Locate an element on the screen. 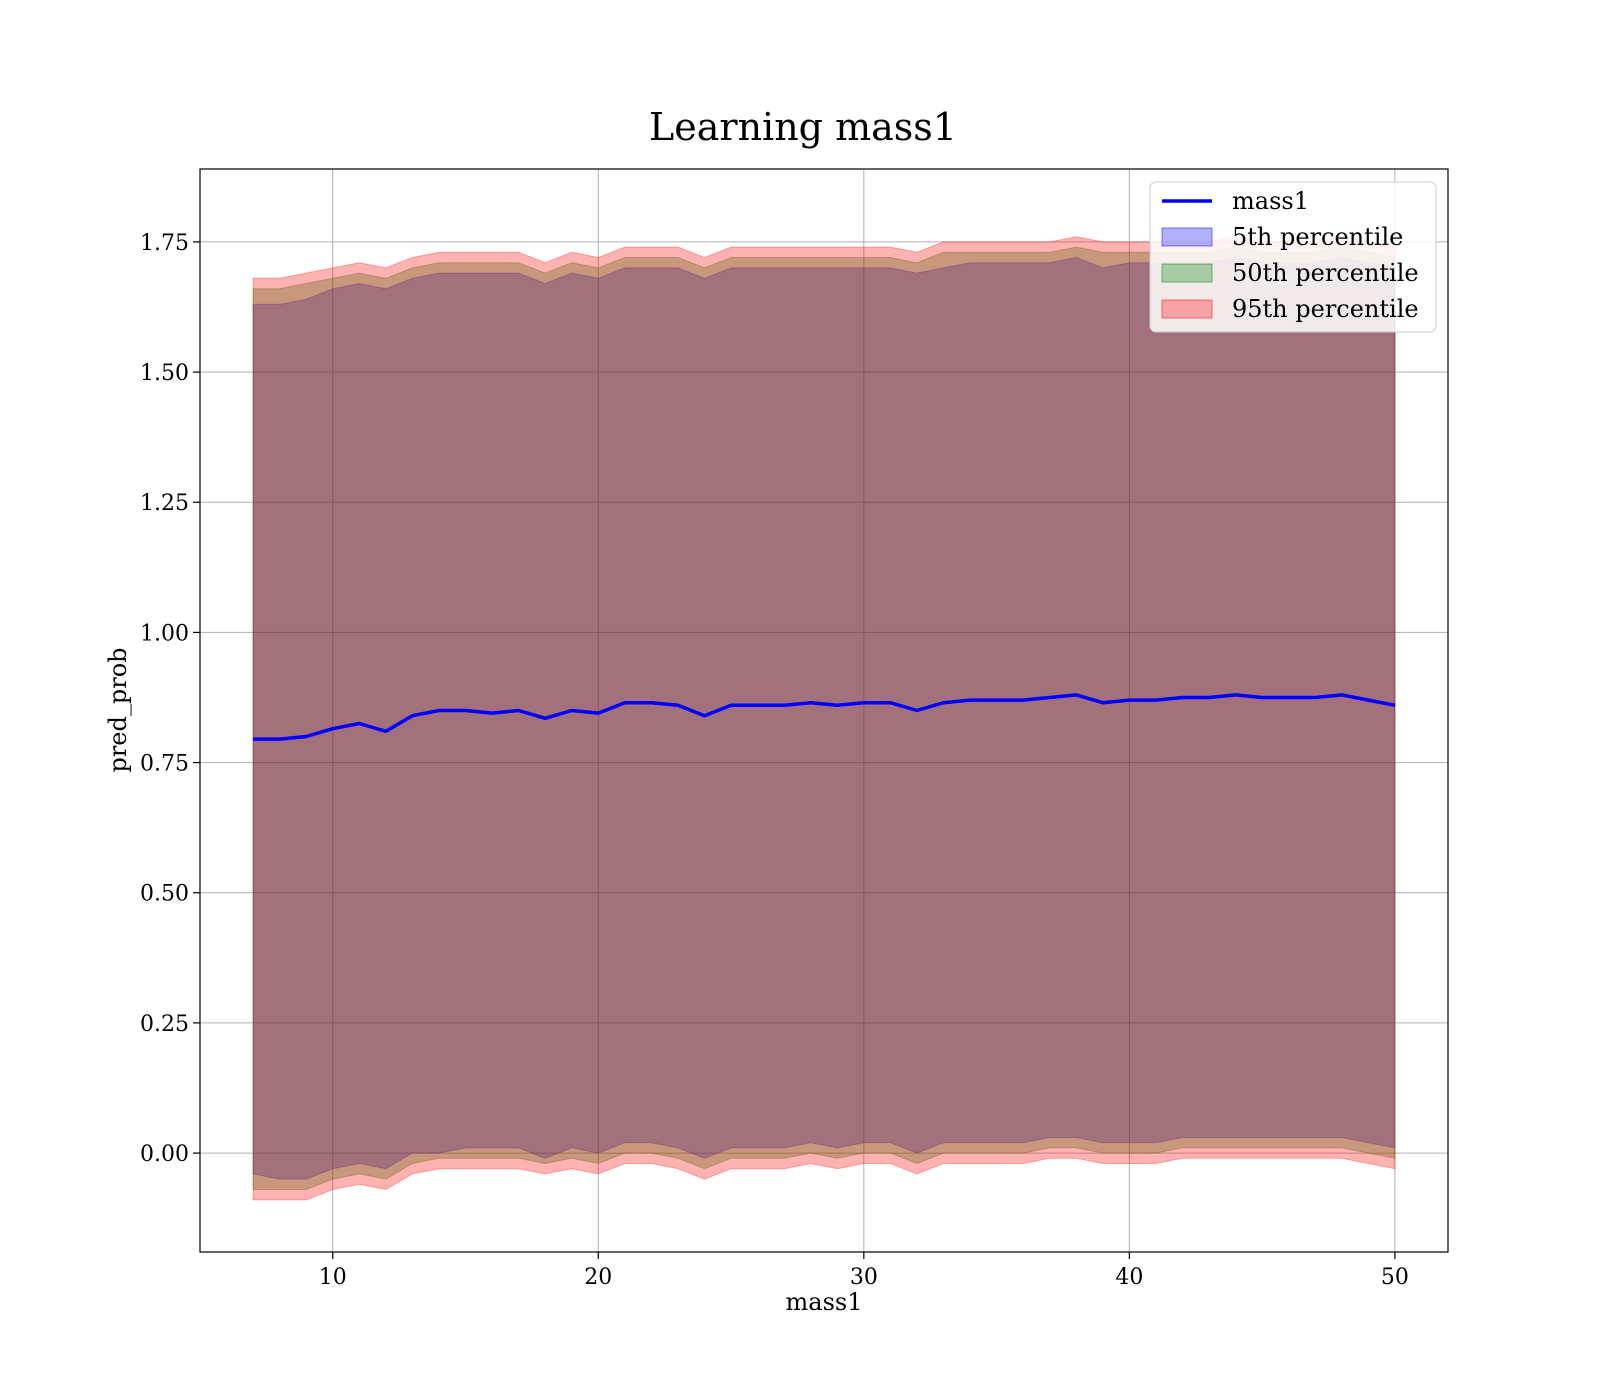 The width and height of the screenshot is (1600, 1400). legend-label: mass1 is located at coordinates (1270, 201).